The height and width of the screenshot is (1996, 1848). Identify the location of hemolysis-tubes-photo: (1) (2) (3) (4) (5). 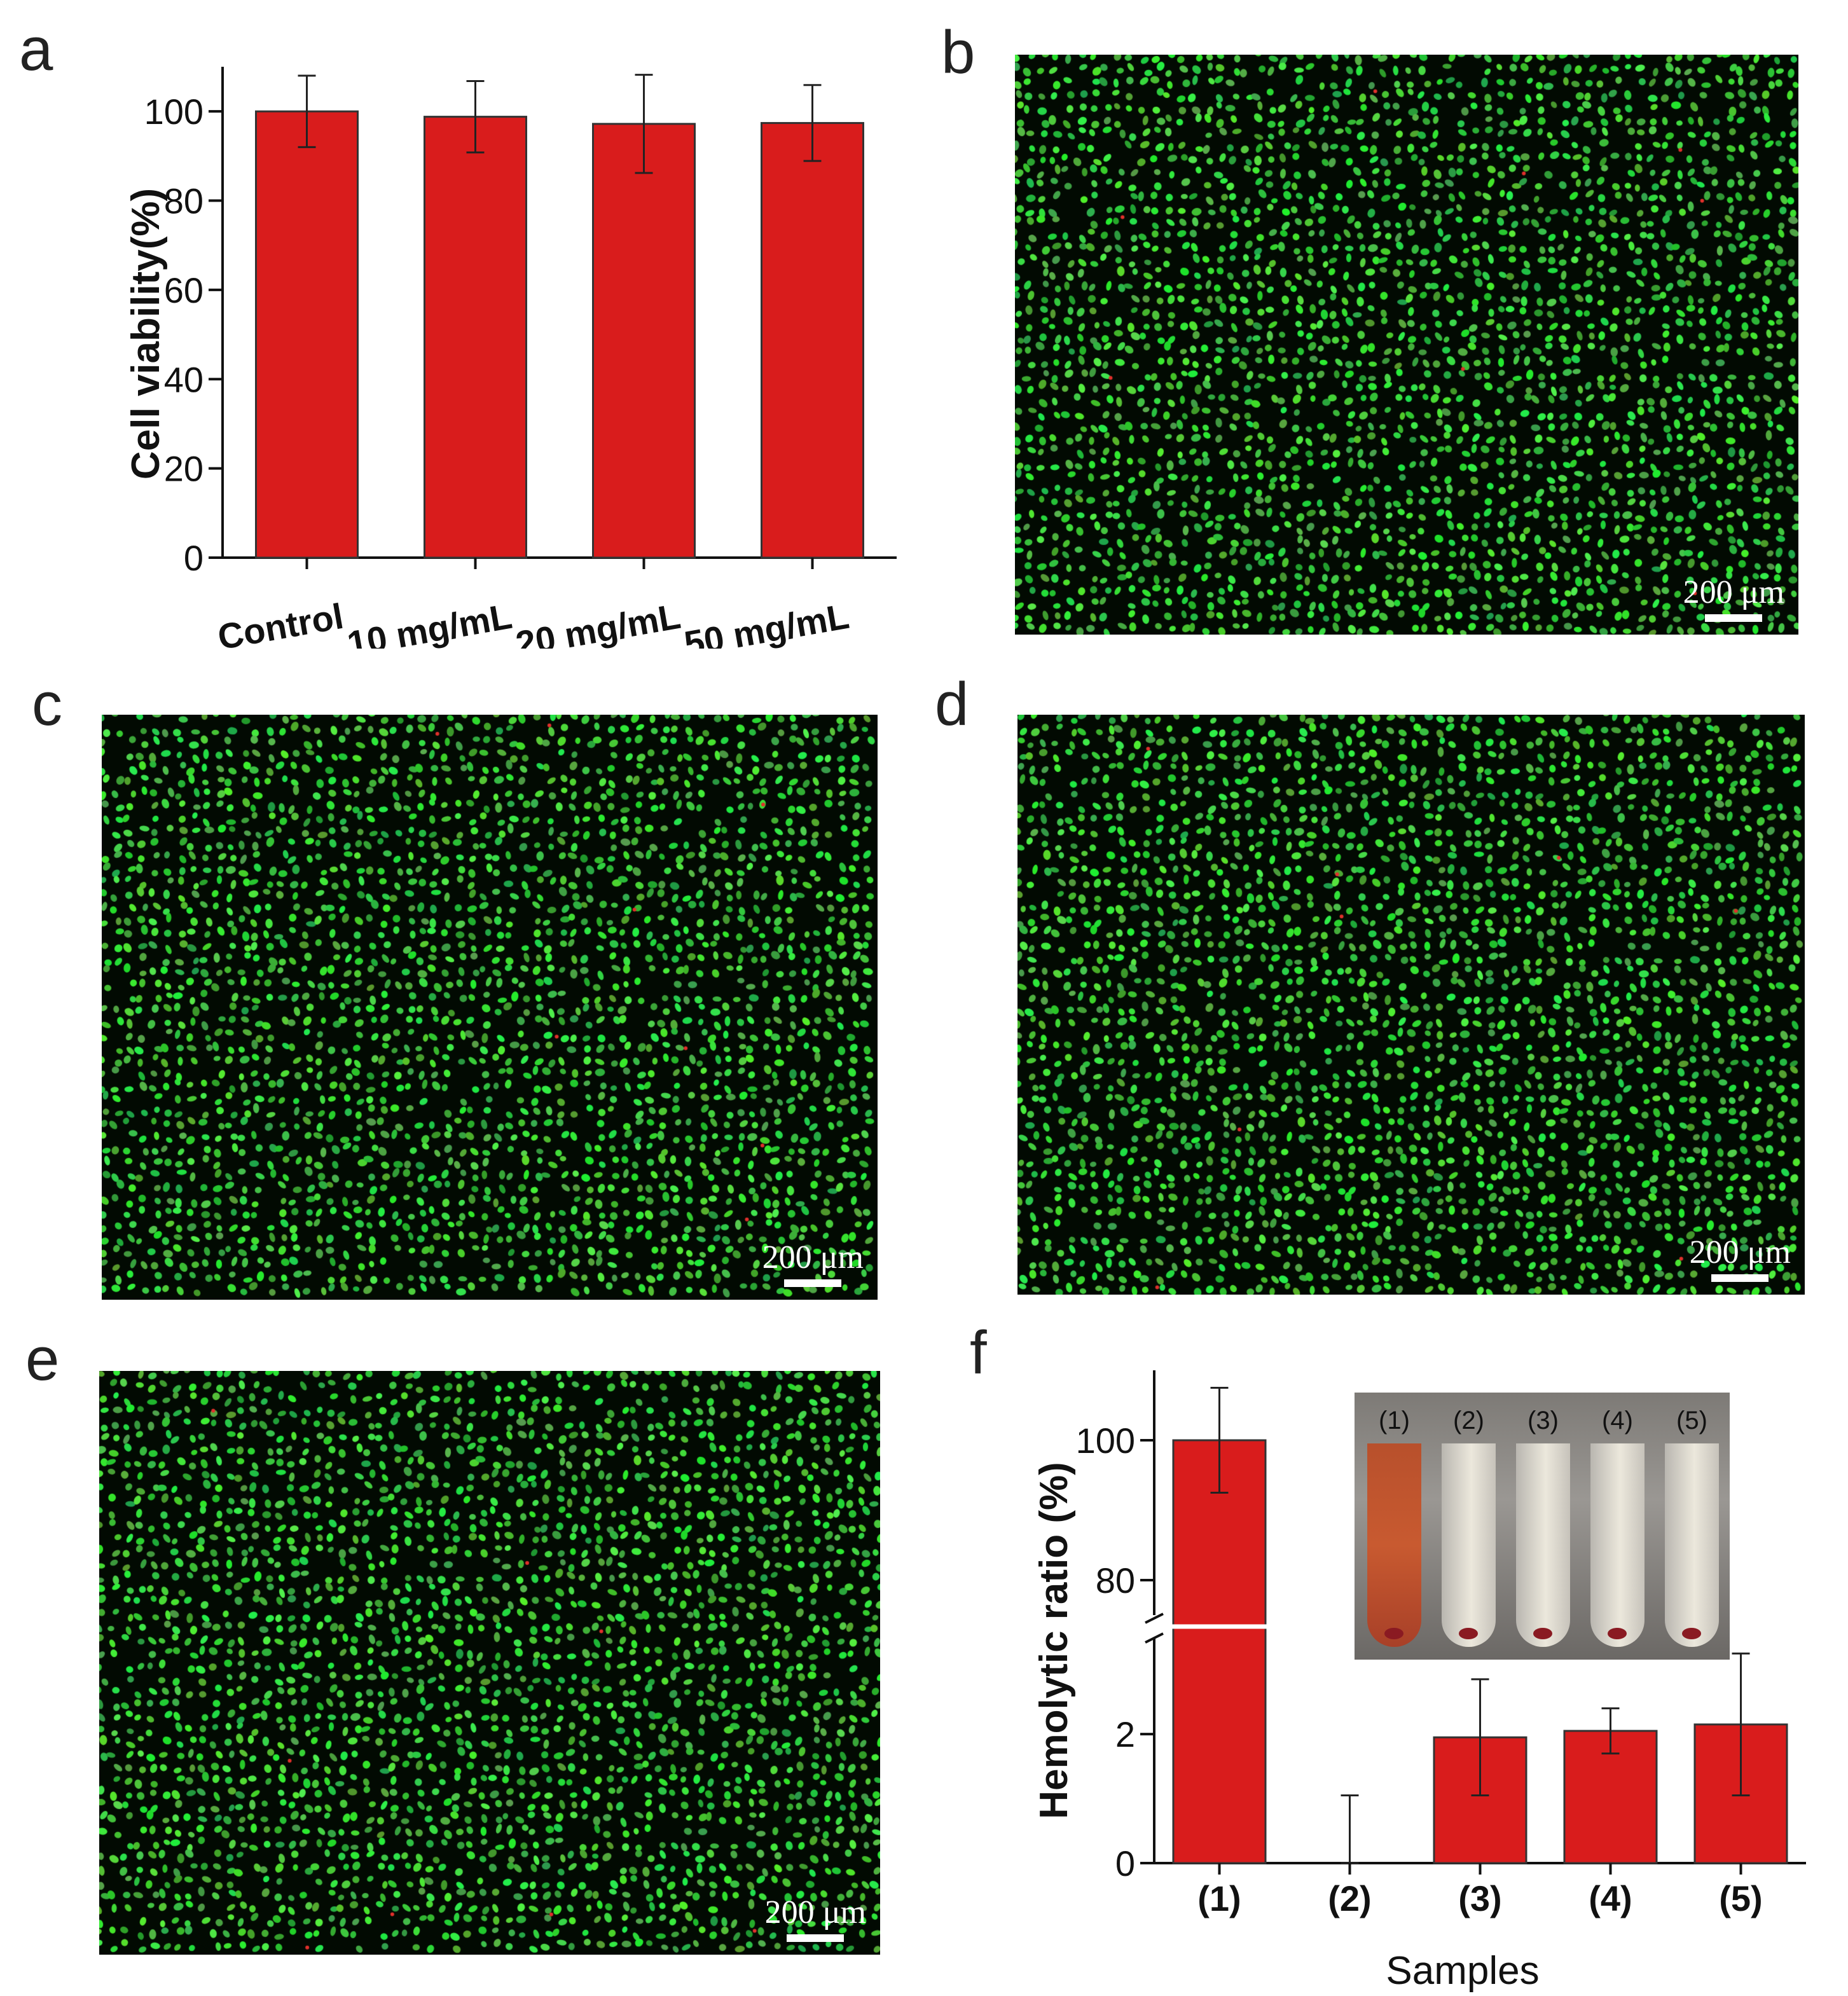
(1542, 1526).